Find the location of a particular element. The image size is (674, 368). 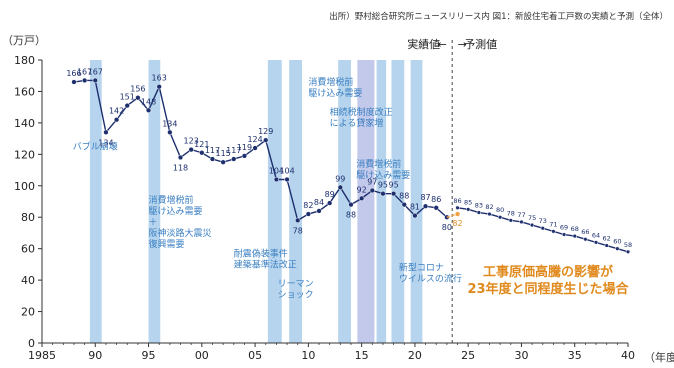

forecast-value-label: 78 is located at coordinates (511, 213).